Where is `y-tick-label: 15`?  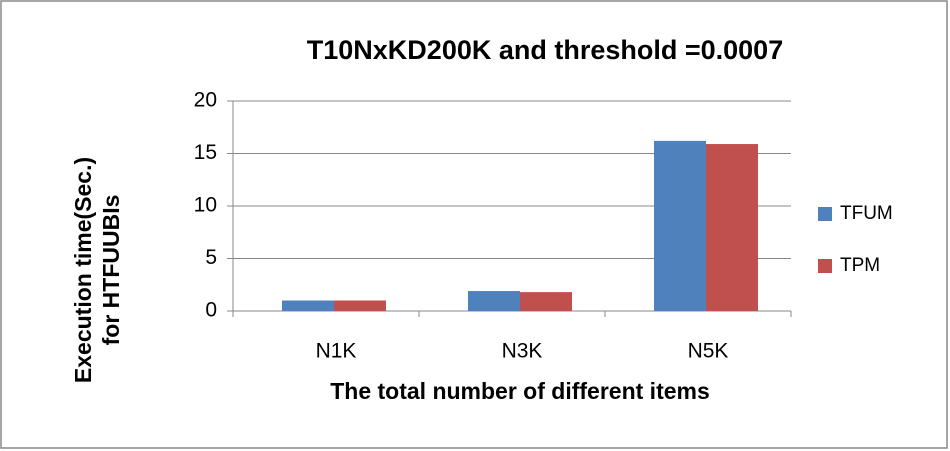 y-tick-label: 15 is located at coordinates (205, 152).